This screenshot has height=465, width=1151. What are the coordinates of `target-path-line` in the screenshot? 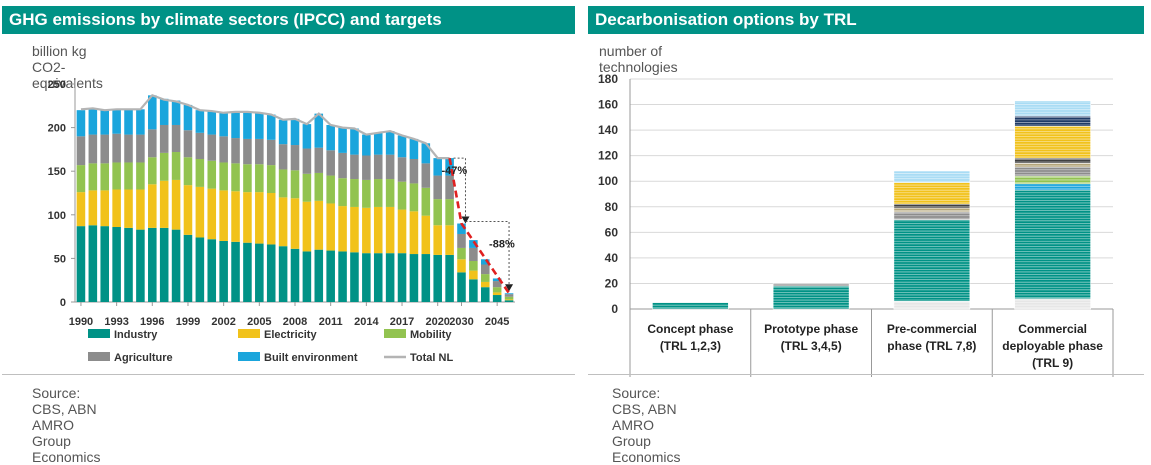 It's located at (479, 226).